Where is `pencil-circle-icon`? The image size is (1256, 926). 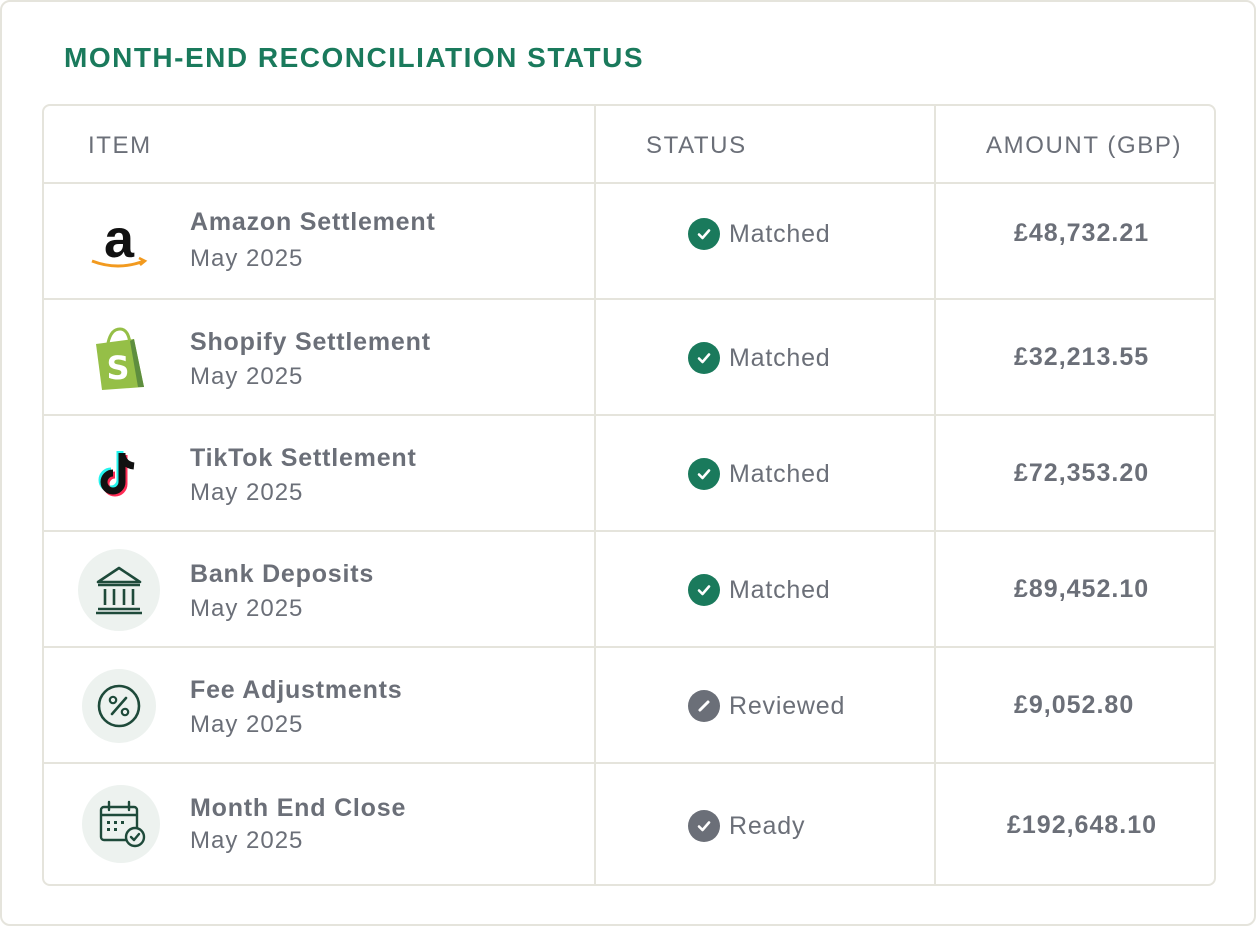 pencil-circle-icon is located at coordinates (704, 706).